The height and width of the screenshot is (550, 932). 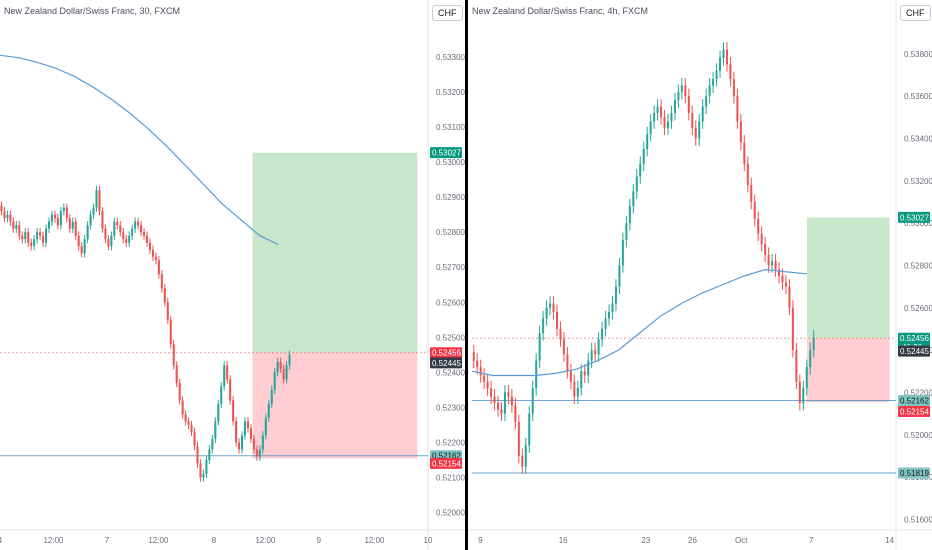 What do you see at coordinates (918, 54) in the screenshot?
I see `y-tick-label: 0.53800` at bounding box center [918, 54].